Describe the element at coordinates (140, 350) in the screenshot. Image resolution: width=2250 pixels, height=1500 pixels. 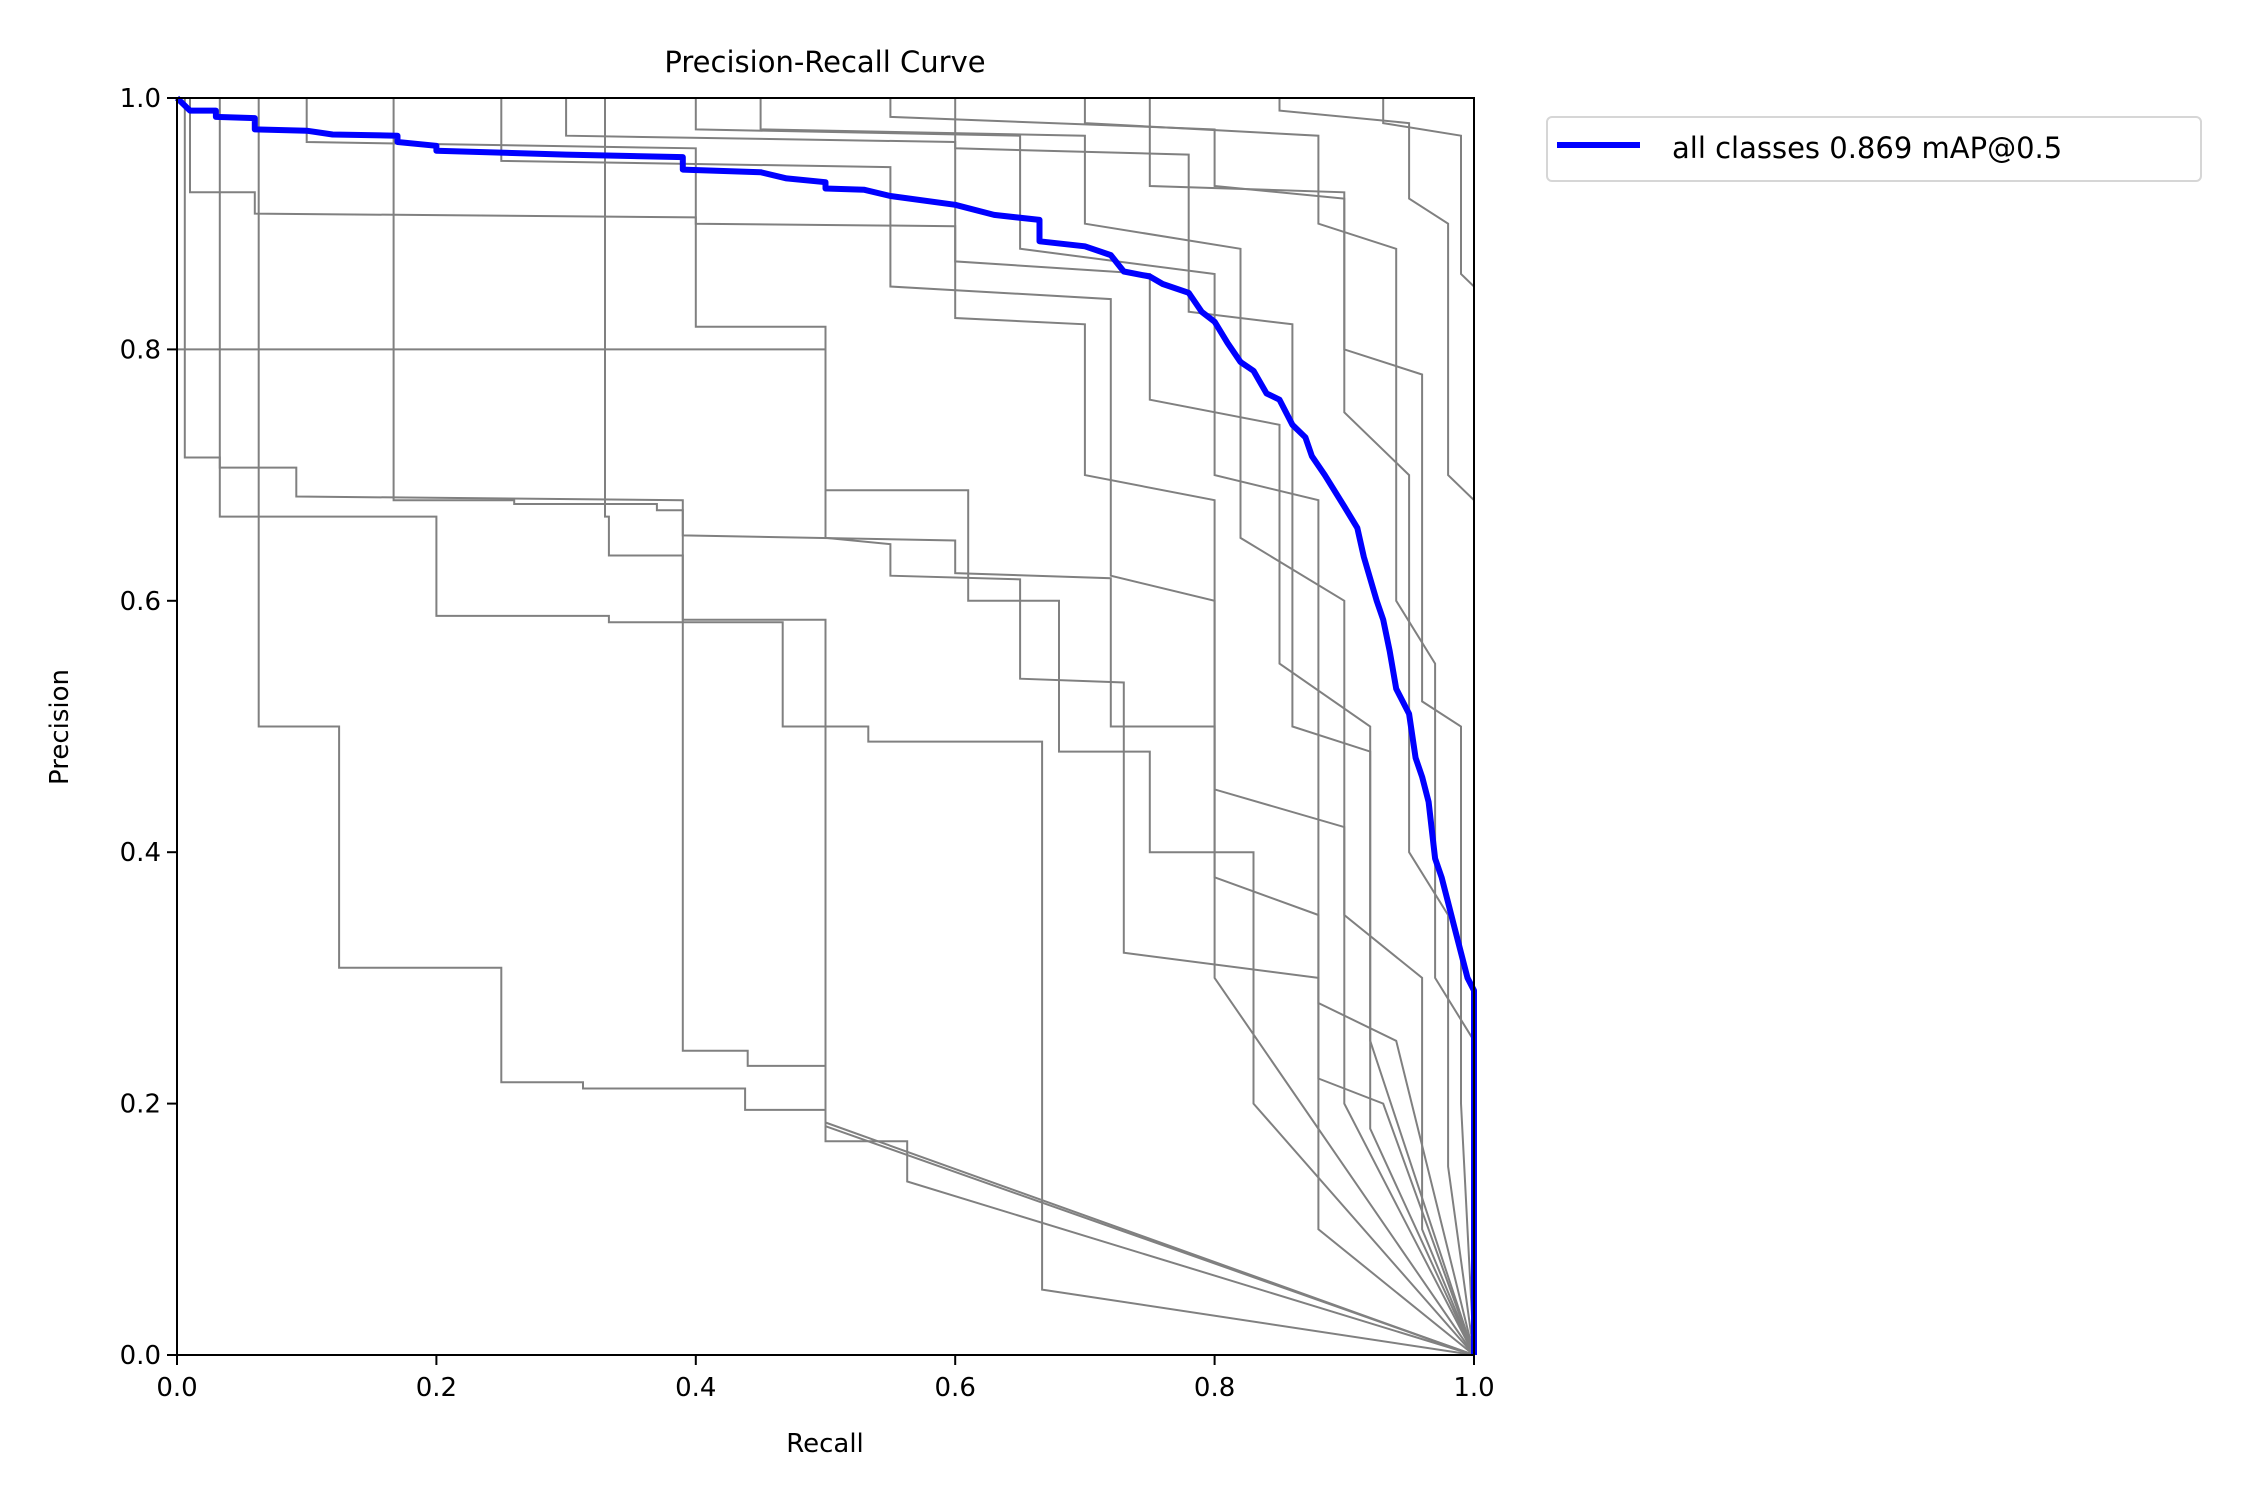
I see `y-tick-label: 0.8` at that location.